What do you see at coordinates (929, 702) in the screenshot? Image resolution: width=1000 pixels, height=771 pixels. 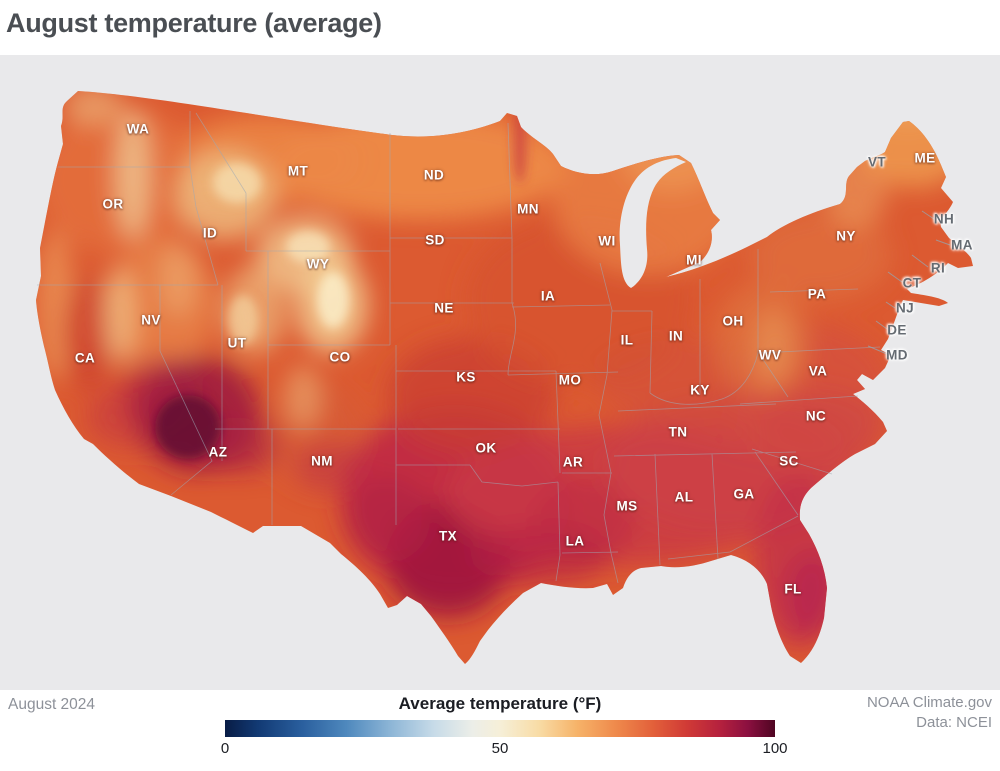 I see `source-site: NOAA Climate.gov` at bounding box center [929, 702].